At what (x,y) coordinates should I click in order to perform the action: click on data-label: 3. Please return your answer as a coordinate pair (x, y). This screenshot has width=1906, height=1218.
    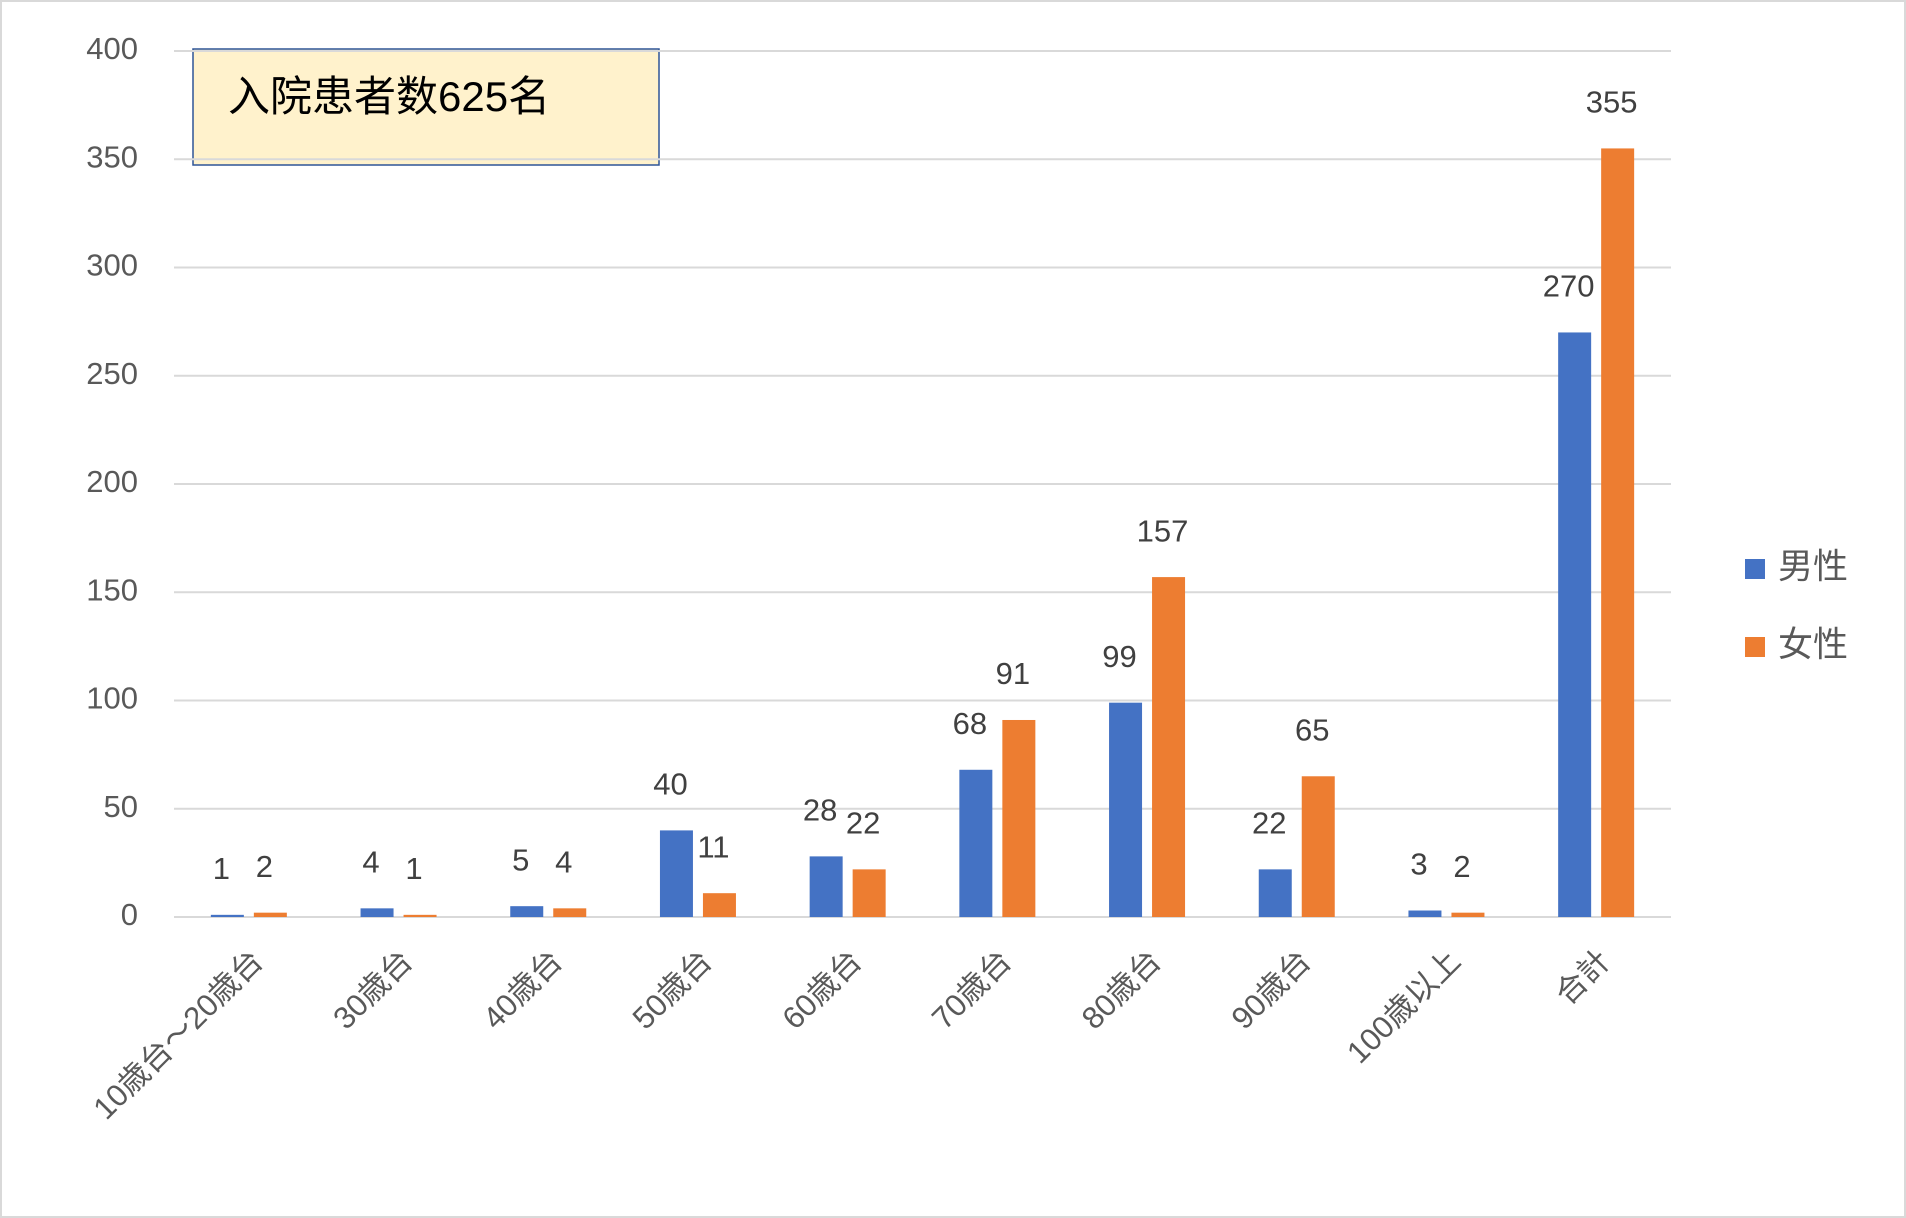
    Looking at the image, I should click on (1418, 864).